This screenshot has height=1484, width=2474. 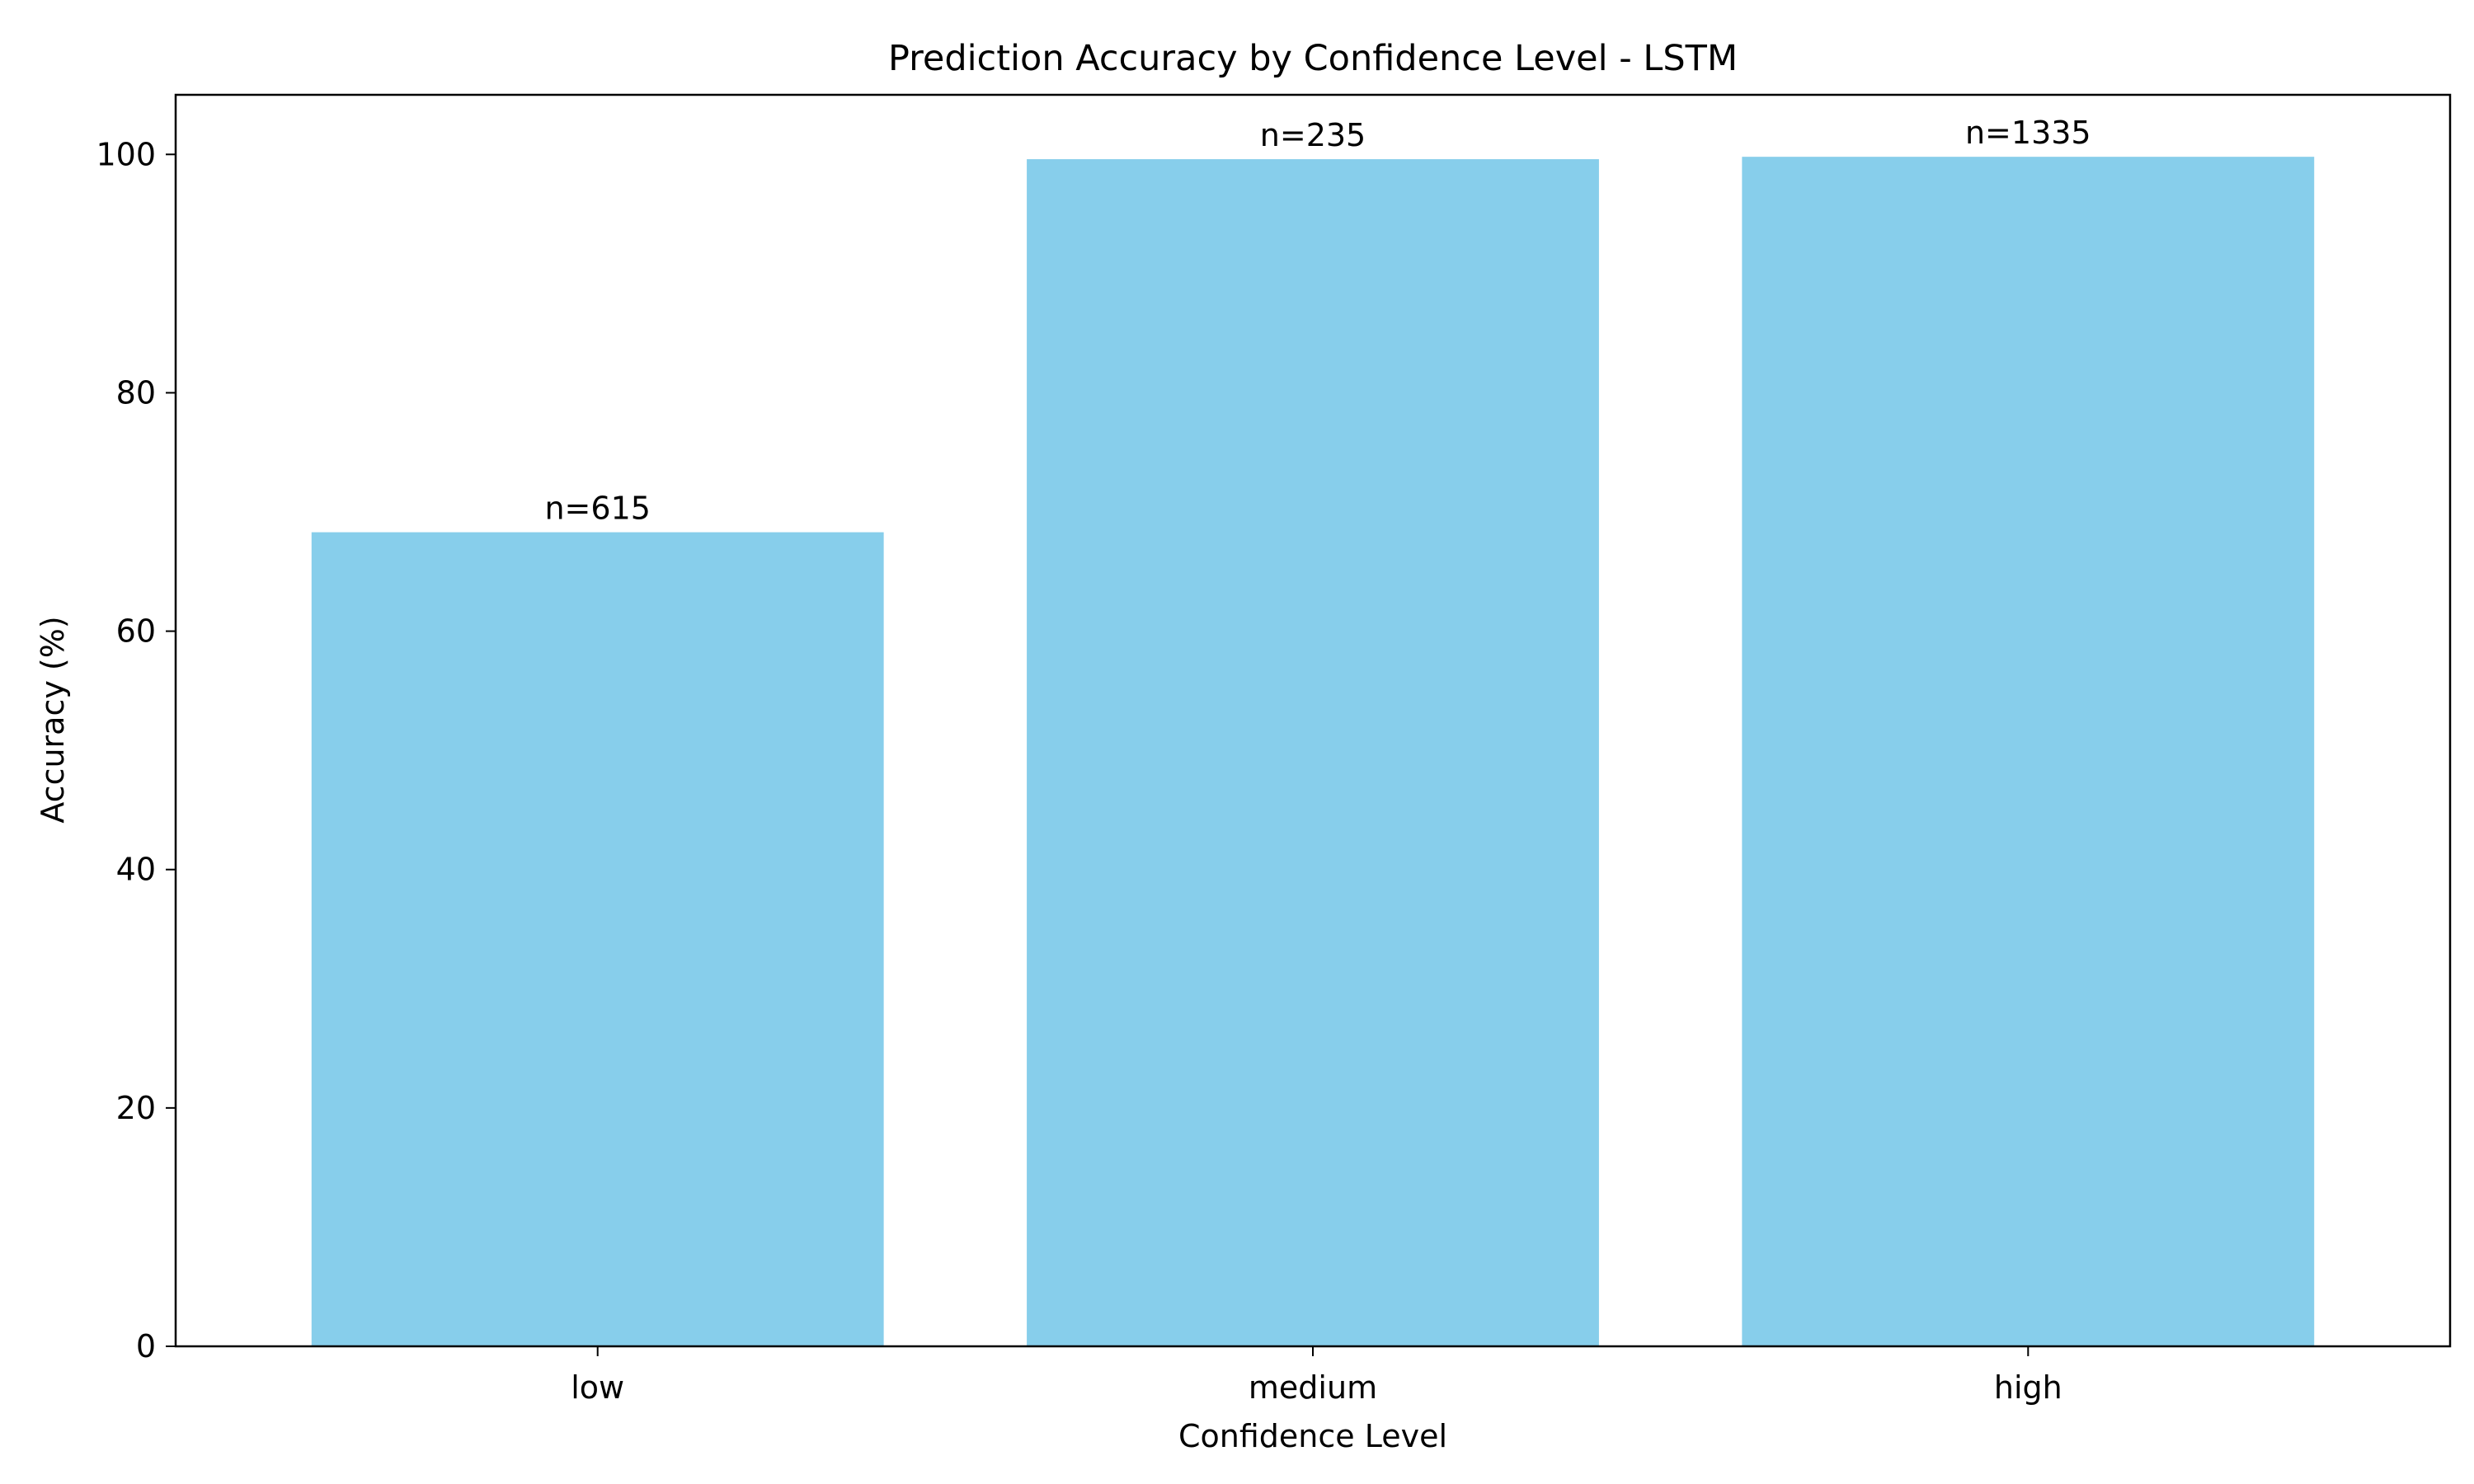 I want to click on y-tick-label-100: 100, so click(x=126, y=154).